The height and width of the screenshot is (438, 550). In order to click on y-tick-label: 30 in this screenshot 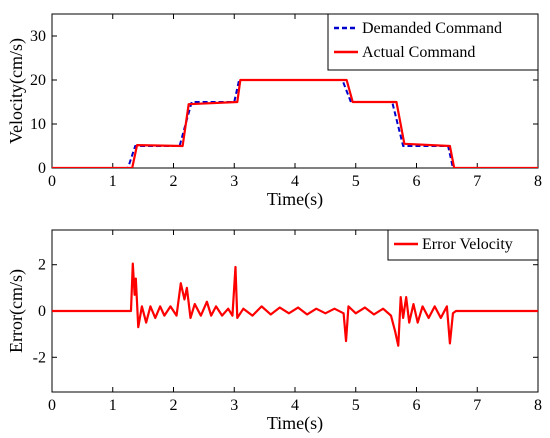, I will do `click(38, 36)`.